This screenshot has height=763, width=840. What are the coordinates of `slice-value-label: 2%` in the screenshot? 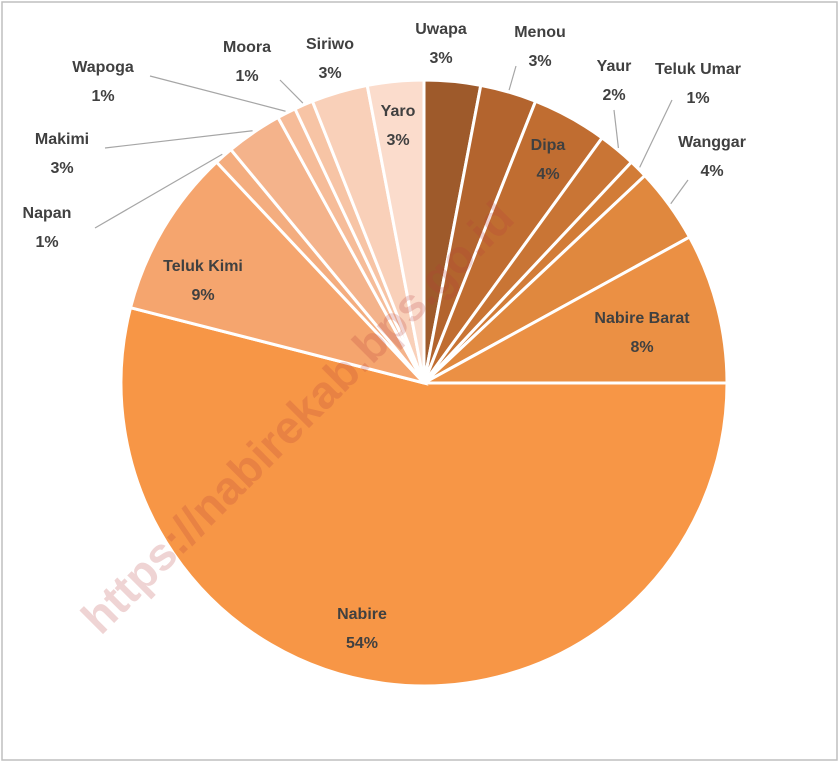 It's located at (613, 95).